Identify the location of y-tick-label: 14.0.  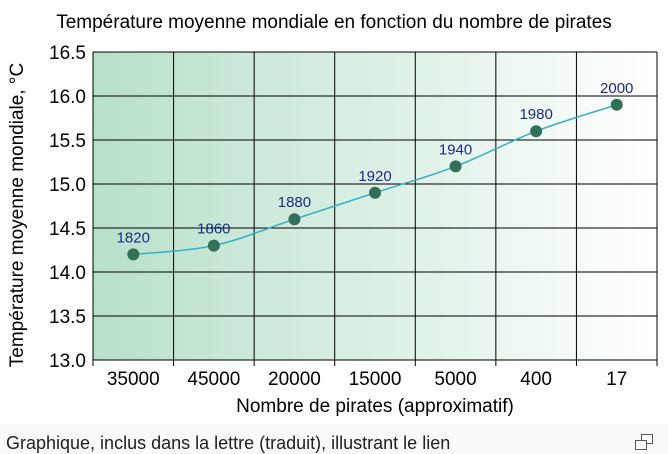
(67, 273).